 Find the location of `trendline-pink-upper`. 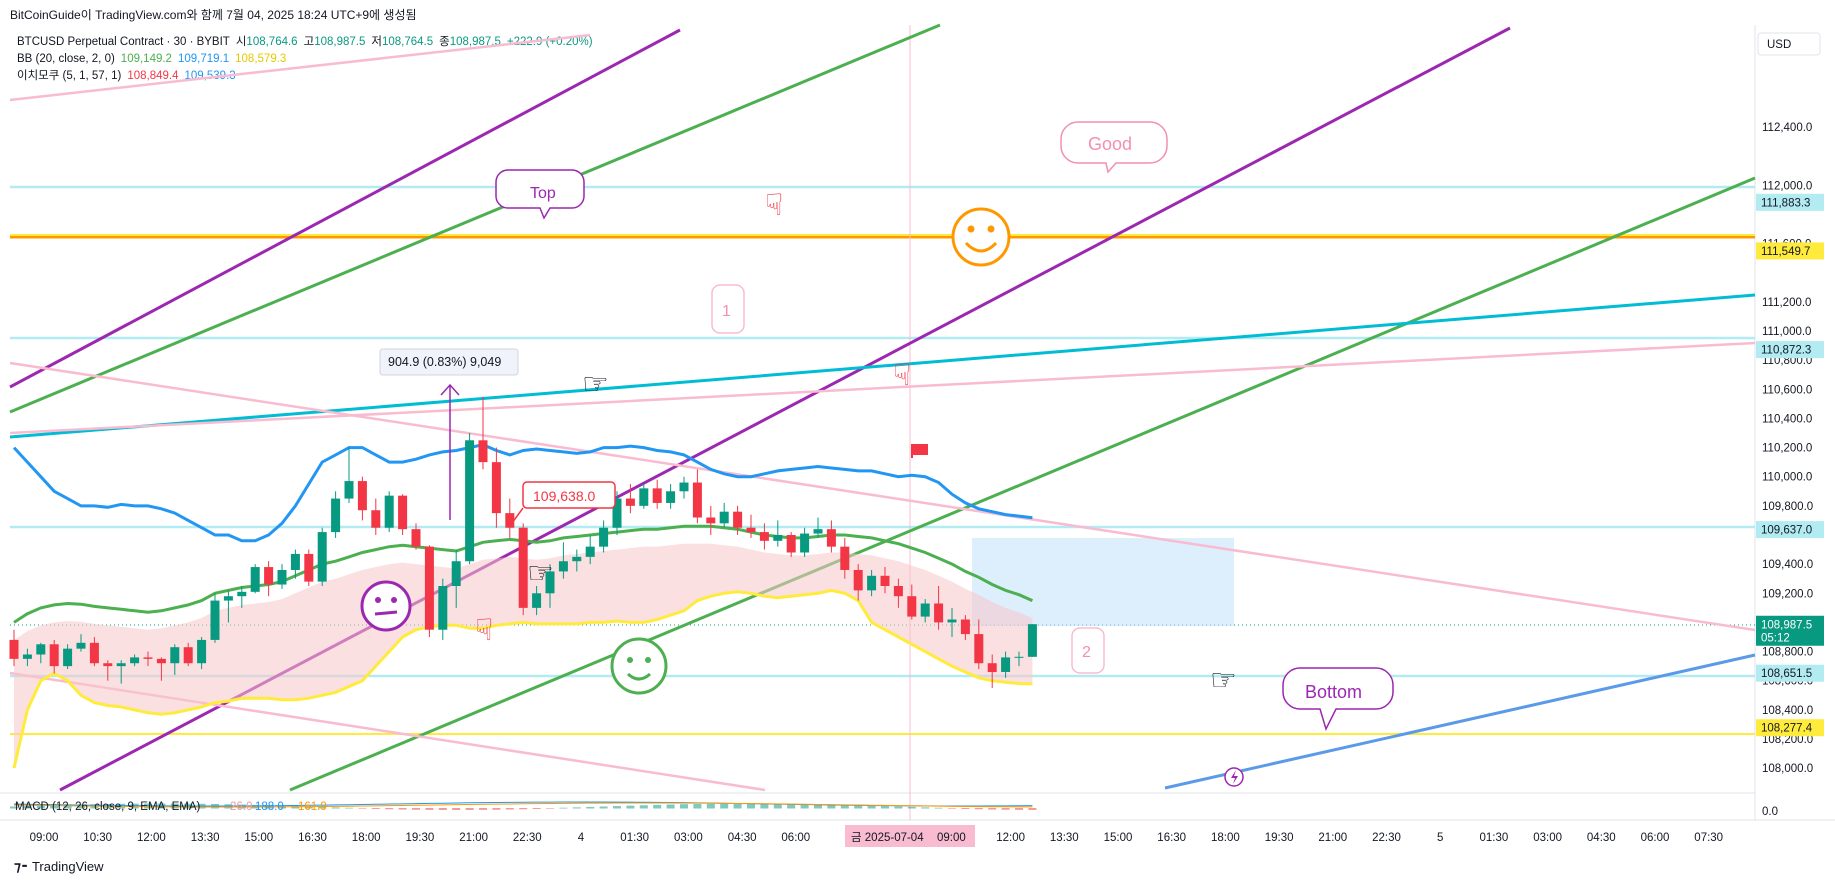

trendline-pink-upper is located at coordinates (882, 388).